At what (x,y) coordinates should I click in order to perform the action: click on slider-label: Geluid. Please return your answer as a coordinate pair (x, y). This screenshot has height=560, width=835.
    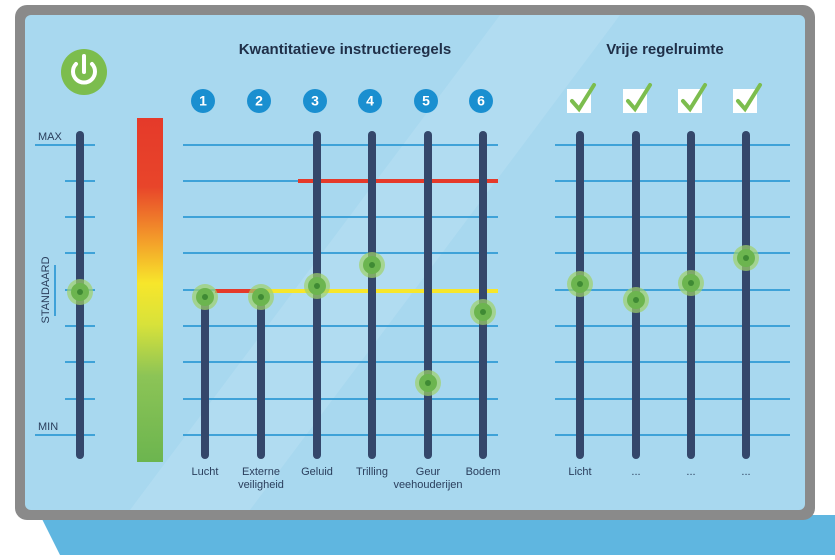
    Looking at the image, I should click on (317, 472).